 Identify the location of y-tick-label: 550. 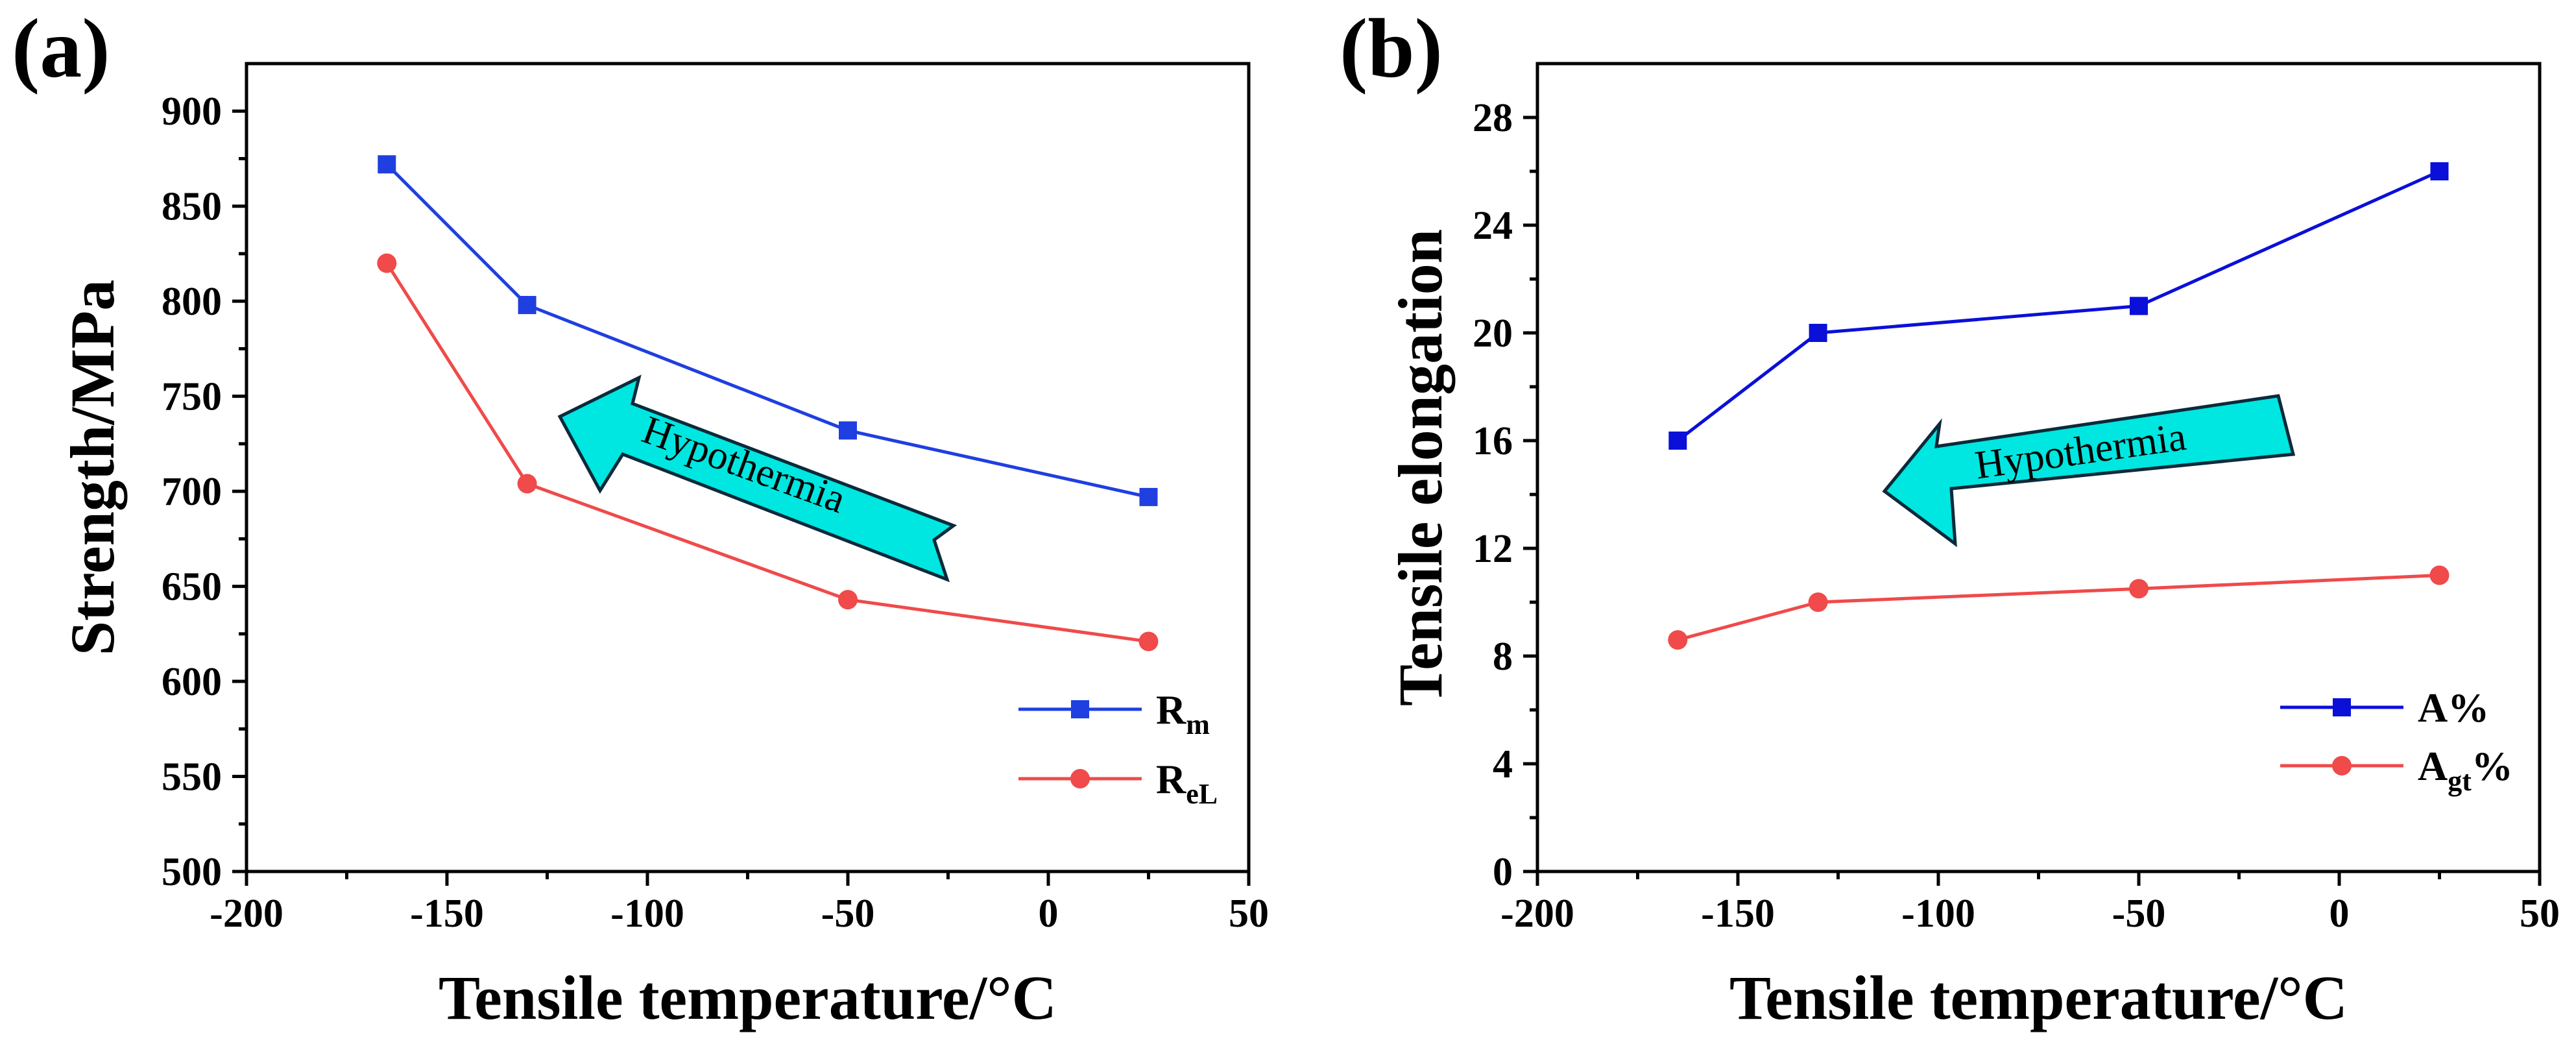
(192, 777).